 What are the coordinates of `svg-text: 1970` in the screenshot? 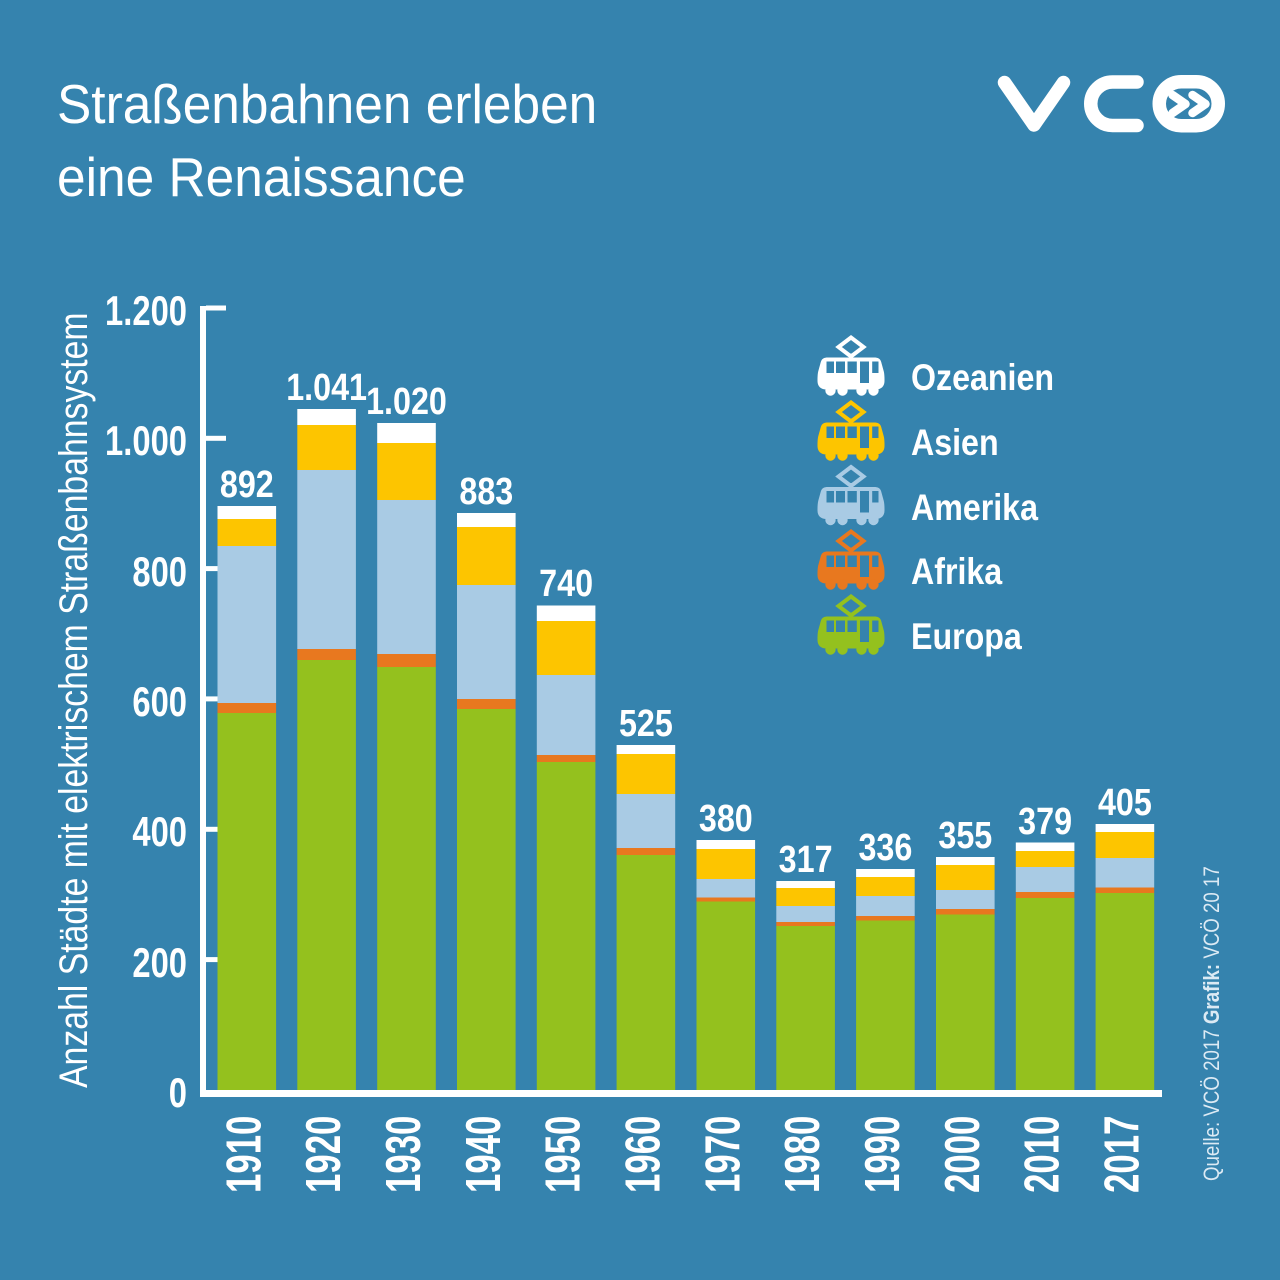 It's located at (724, 1154).